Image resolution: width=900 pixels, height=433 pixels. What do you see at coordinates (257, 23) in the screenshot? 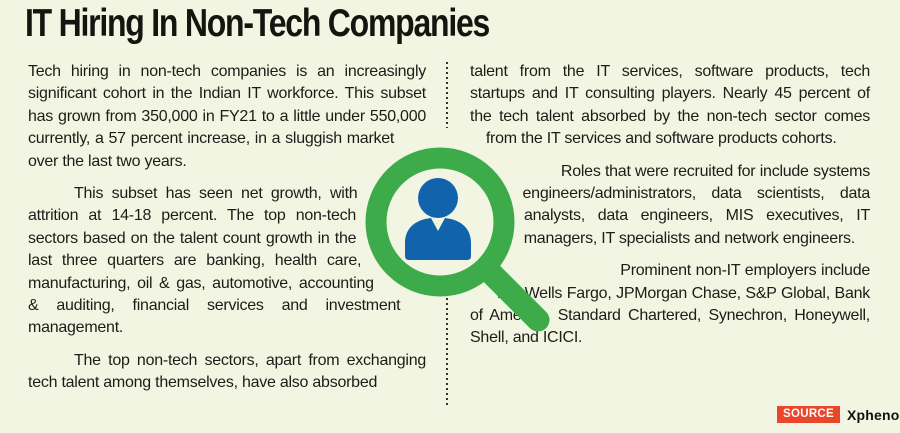
I see `page-title: IT Hiring In Non-Tech Companies` at bounding box center [257, 23].